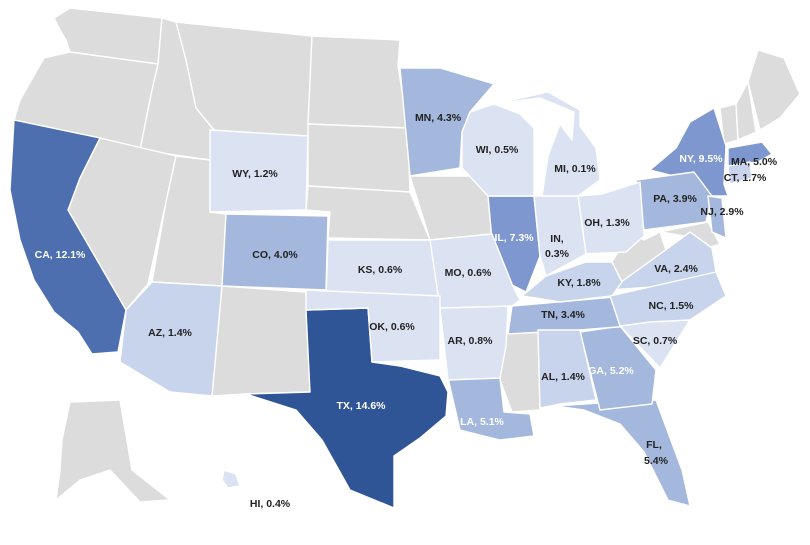 The width and height of the screenshot is (810, 545). Describe the element at coordinates (113, 451) in the screenshot. I see `state-ak` at that location.